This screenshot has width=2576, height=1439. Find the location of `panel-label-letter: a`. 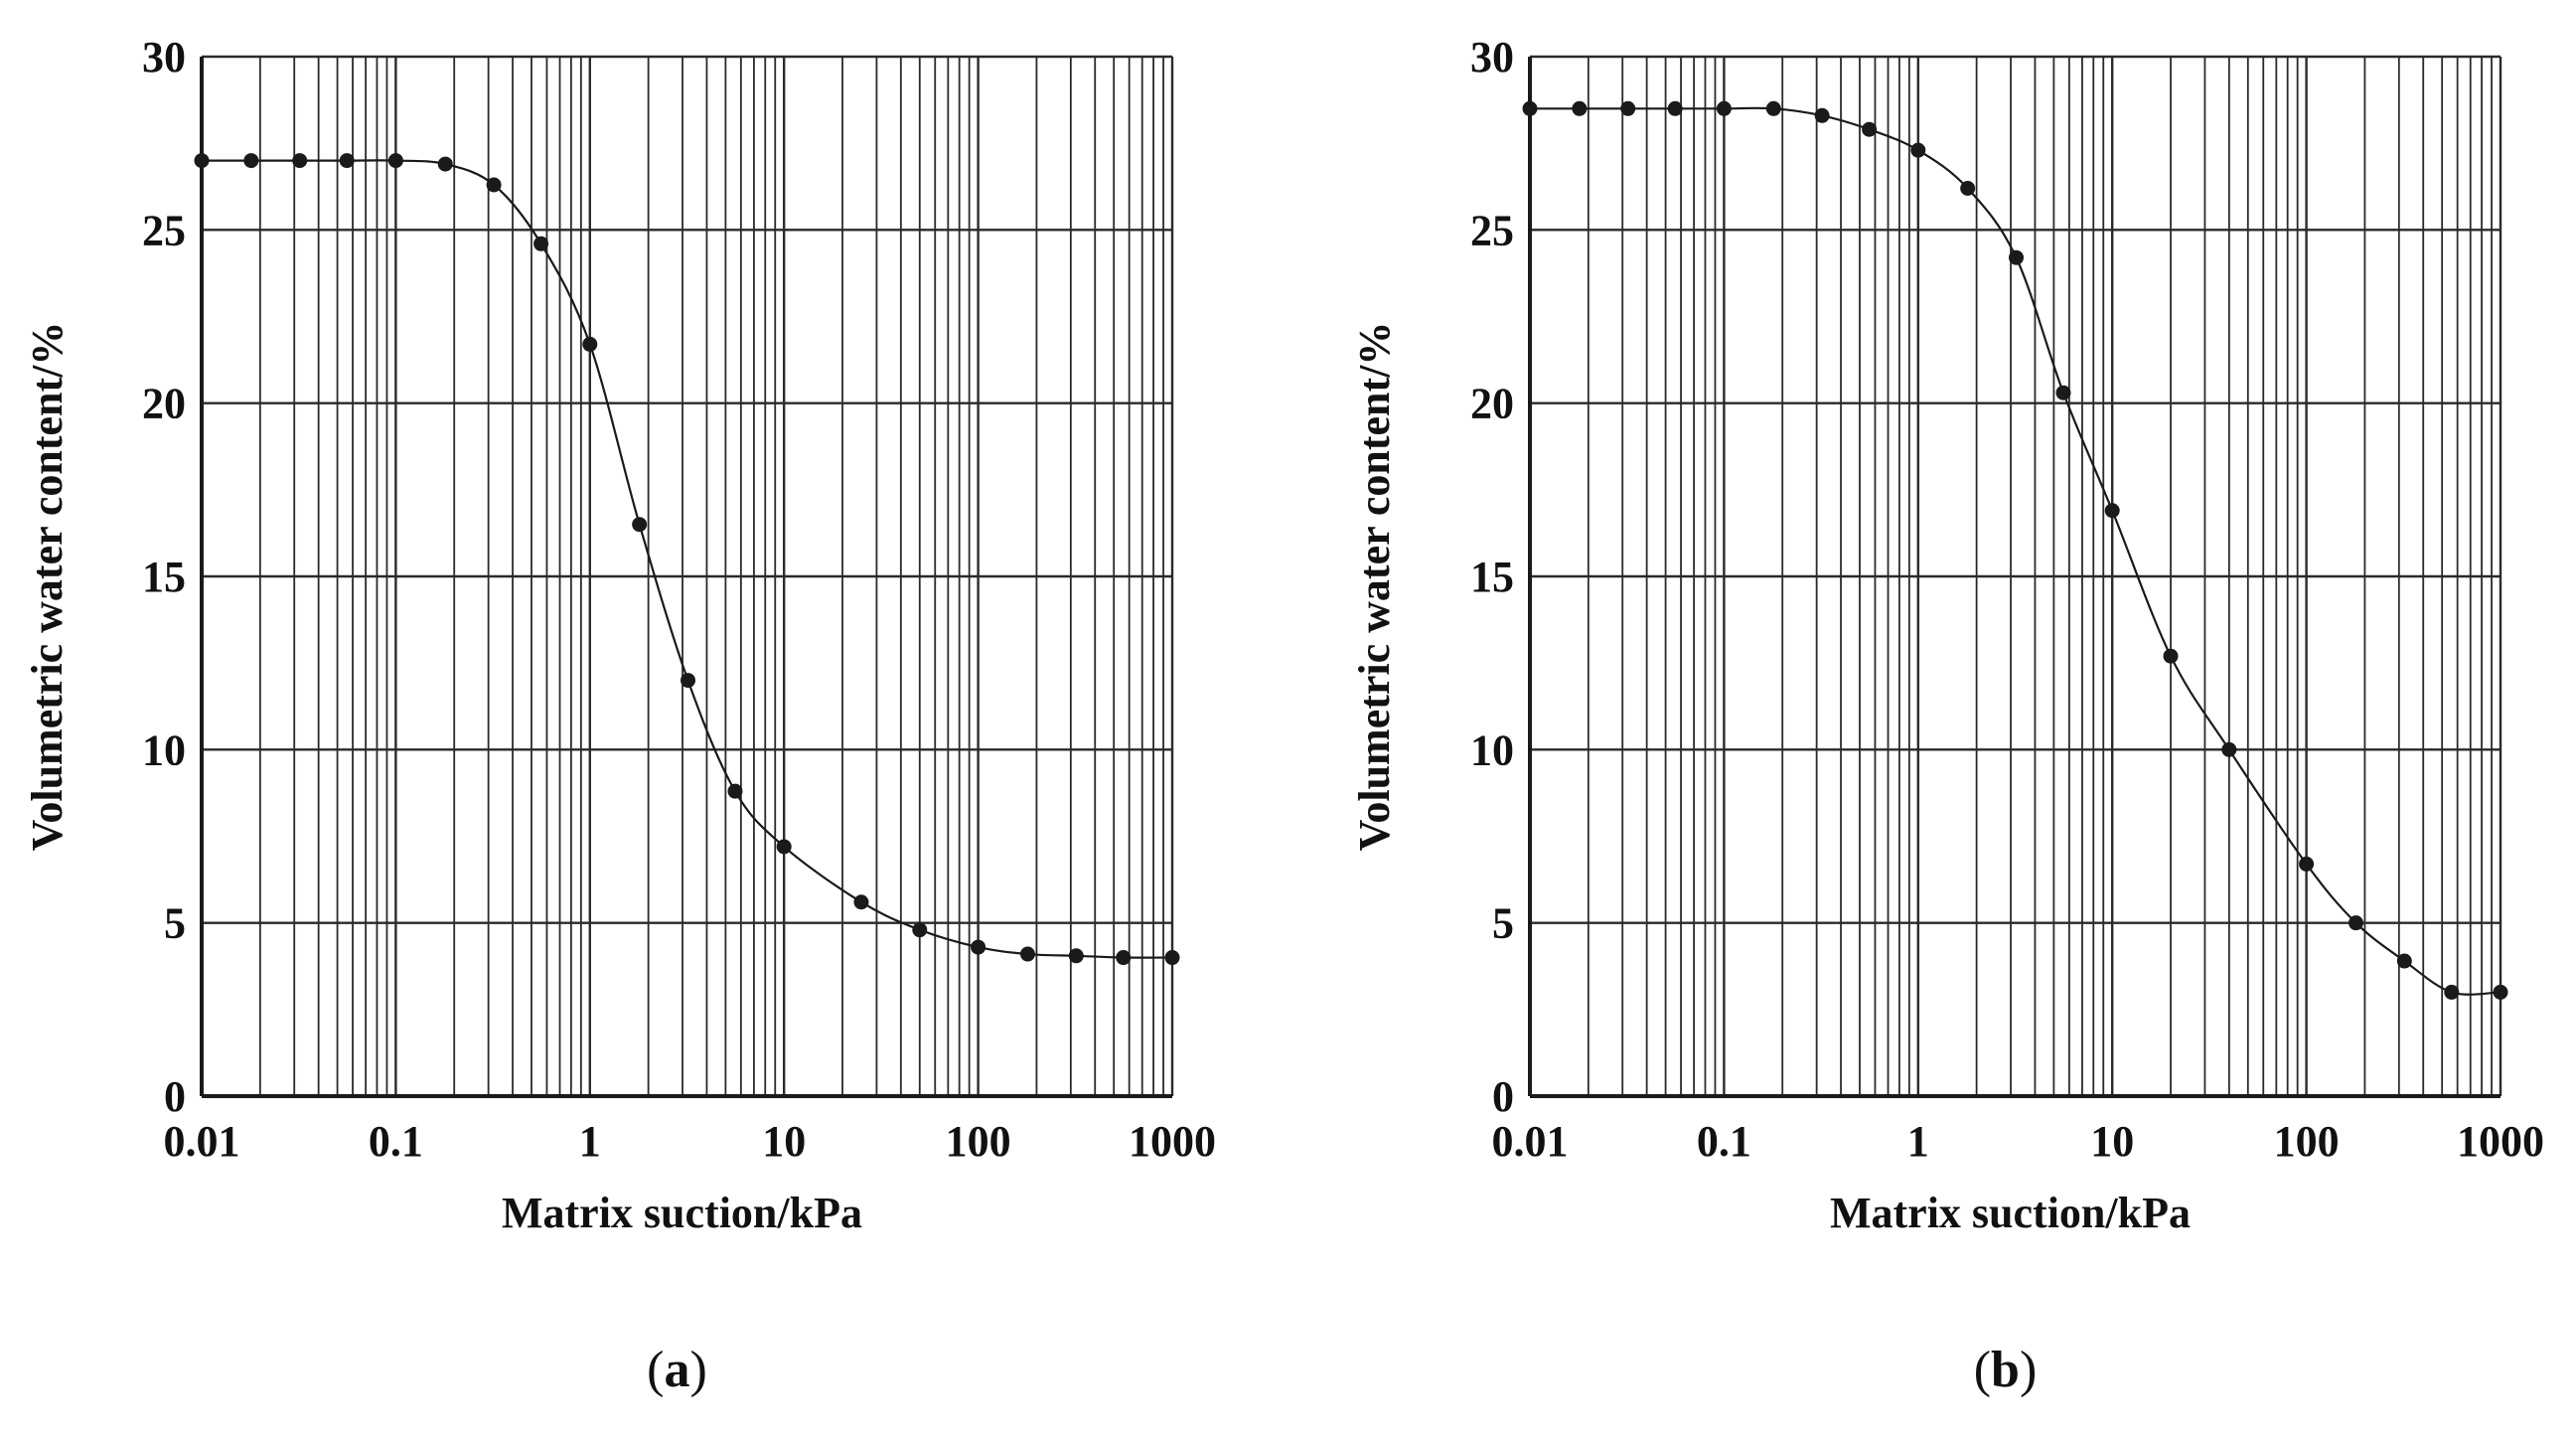

panel-label-letter: a is located at coordinates (677, 1370).